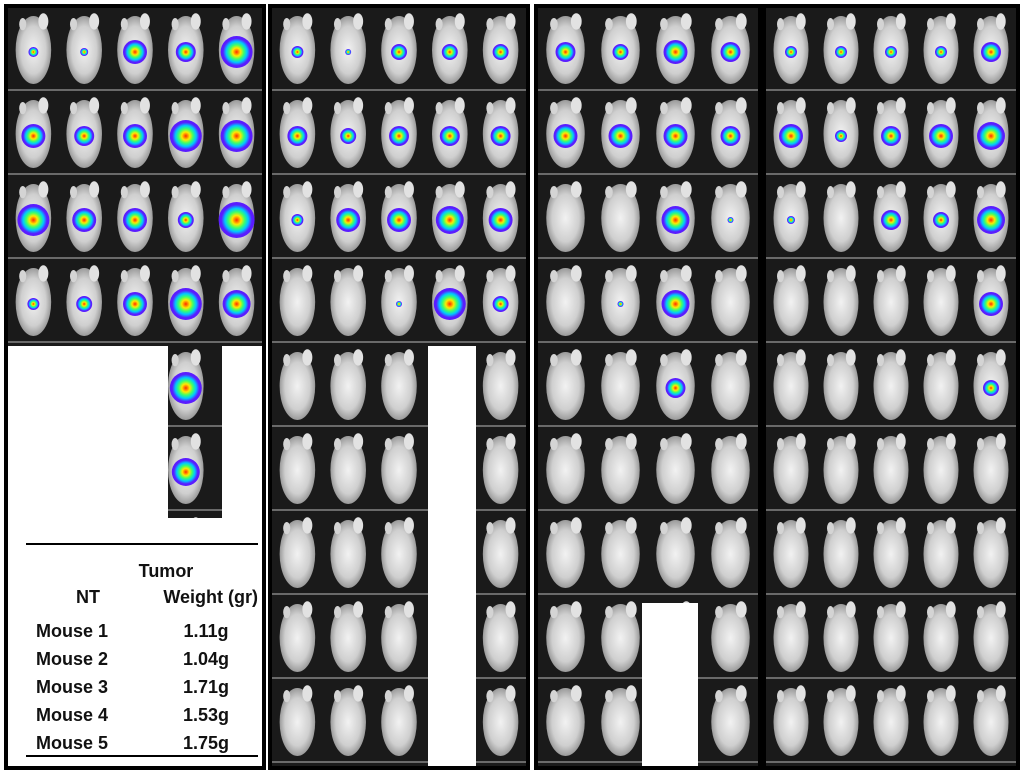  Describe the element at coordinates (142, 631) in the screenshot. I see `table-row: Mouse 1 1.11g` at that location.